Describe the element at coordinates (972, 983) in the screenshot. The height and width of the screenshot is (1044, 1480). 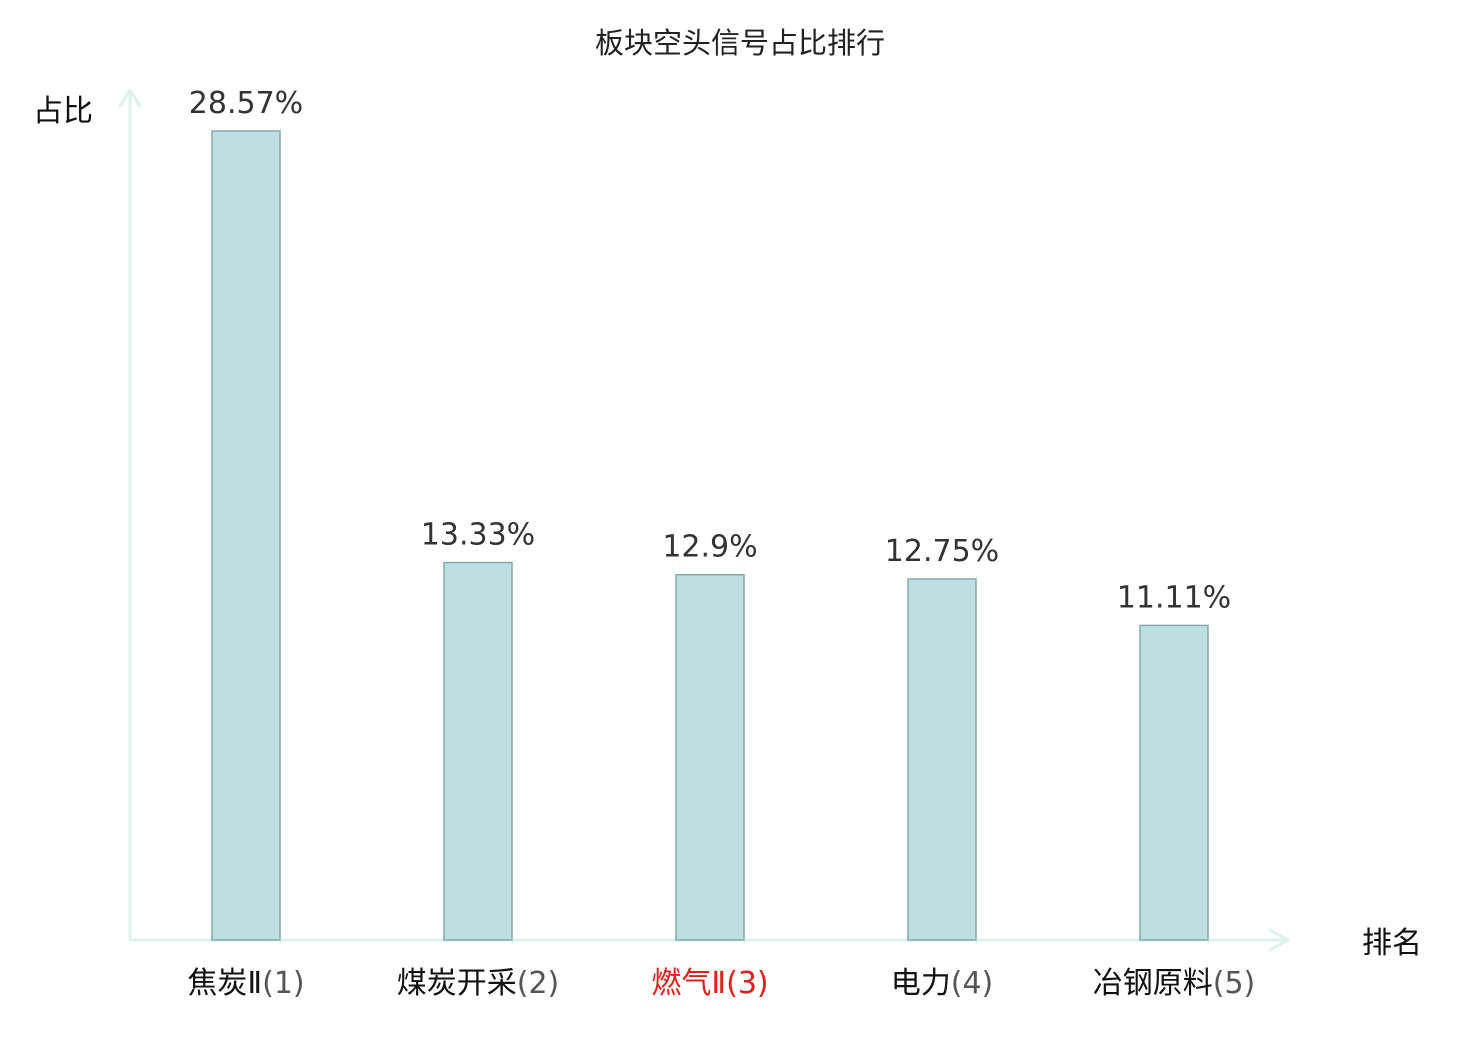
I see `x-tick-rank-4: (4)` at that location.